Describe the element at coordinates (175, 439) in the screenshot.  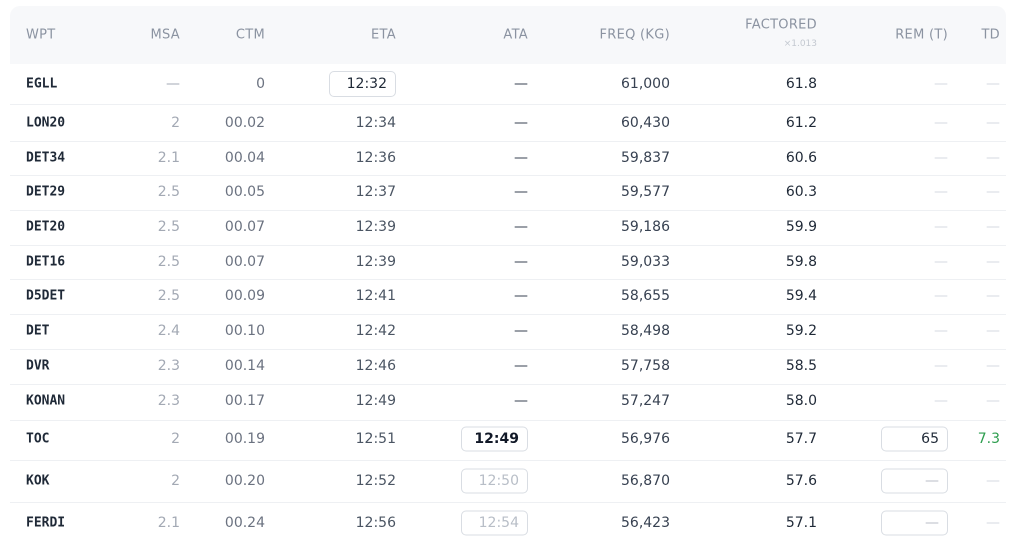
I see `cell-value: 2` at that location.